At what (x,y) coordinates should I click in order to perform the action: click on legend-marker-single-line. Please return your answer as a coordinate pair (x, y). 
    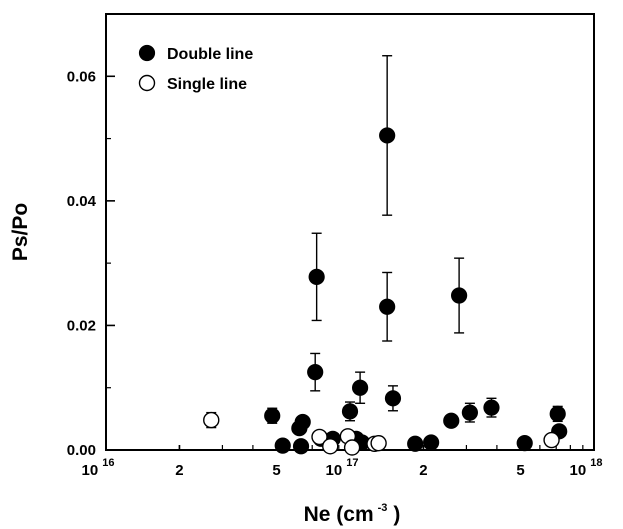
    Looking at the image, I should click on (147, 83).